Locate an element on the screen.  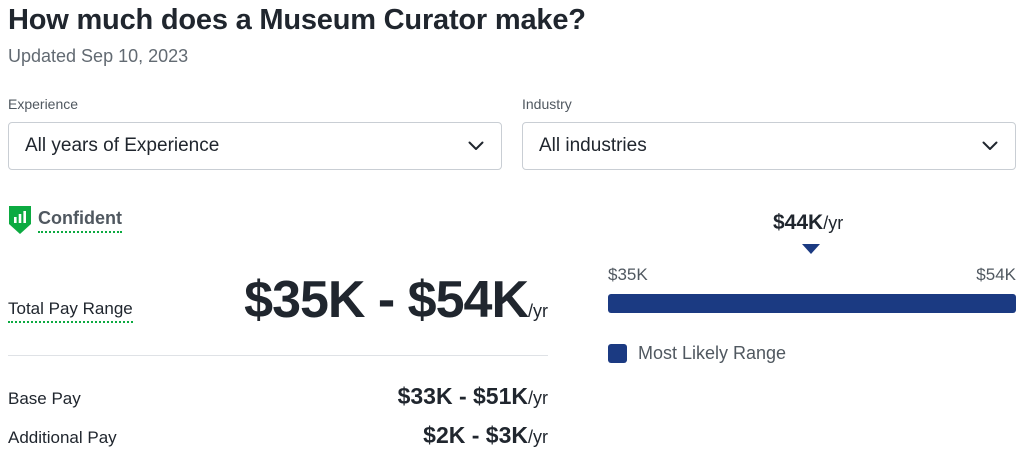
confidence-badge: Confident is located at coordinates (65, 220).